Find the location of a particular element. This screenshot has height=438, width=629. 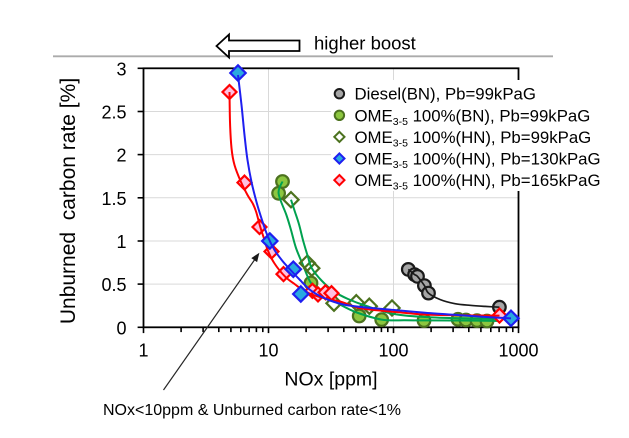

svg-text: 1.5 is located at coordinates (113, 199).